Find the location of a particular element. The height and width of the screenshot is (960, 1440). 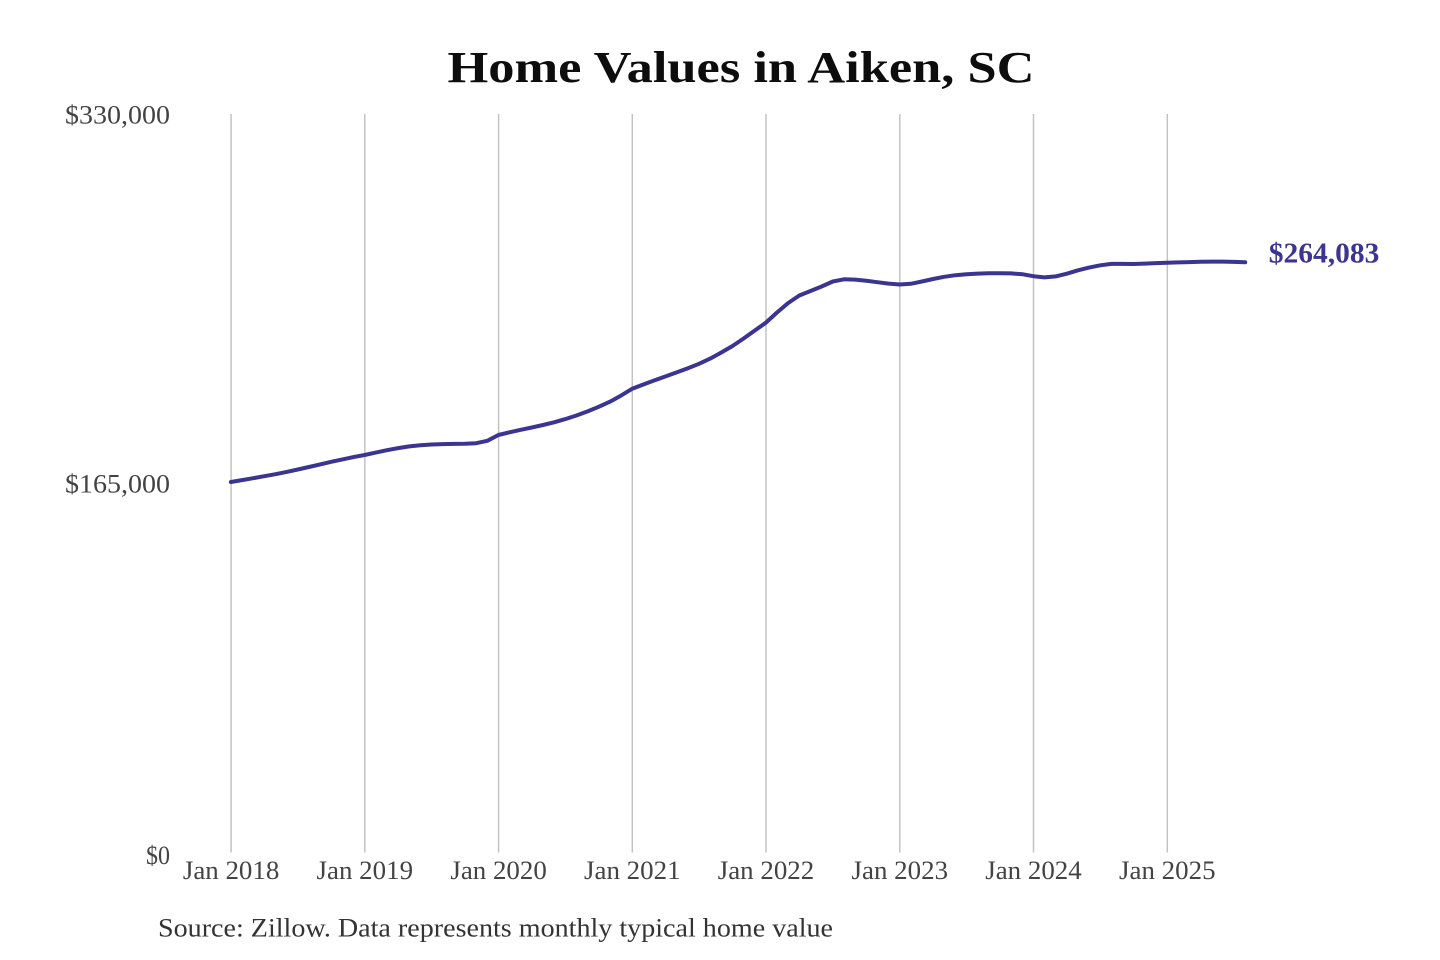

svg-text: Jan 2021 is located at coordinates (632, 870).